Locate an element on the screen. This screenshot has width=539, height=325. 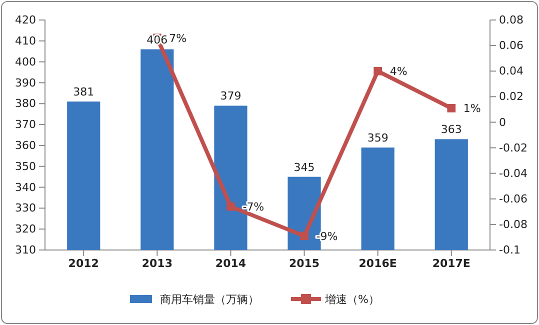
y-tick-label: 390 is located at coordinates (25, 83).